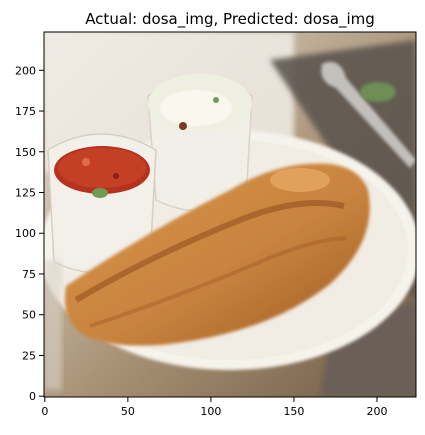 The height and width of the screenshot is (435, 425). Describe the element at coordinates (25, 70) in the screenshot. I see `y-tick-label: 200` at that location.